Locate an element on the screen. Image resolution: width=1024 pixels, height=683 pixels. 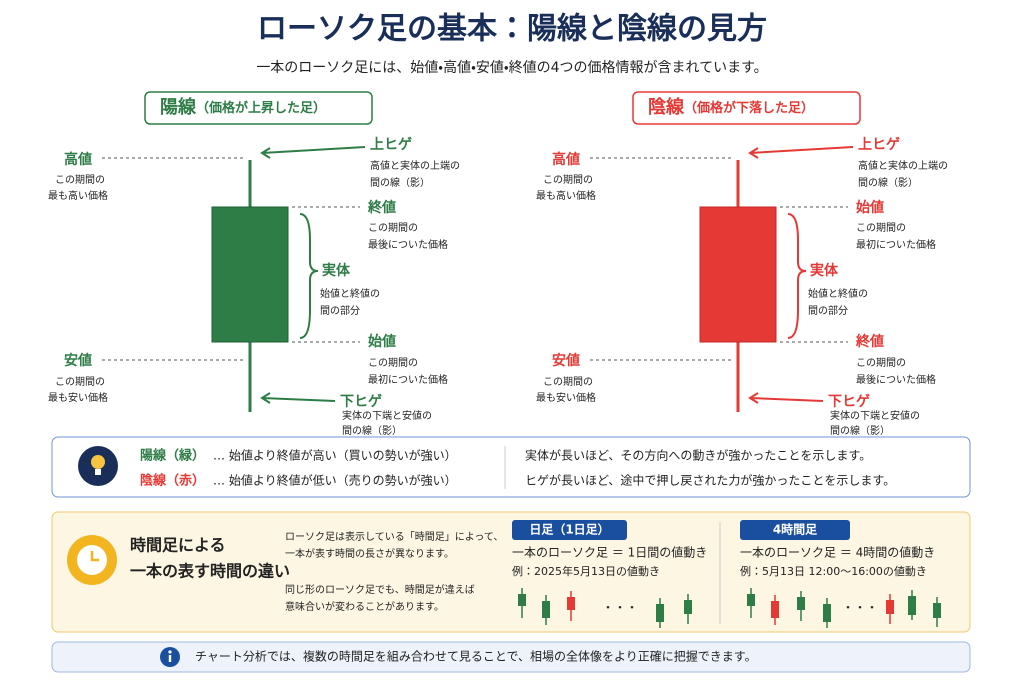
timeframe-desc: 同じ形のローソク足でも、時間足が違えば is located at coordinates (380, 589).